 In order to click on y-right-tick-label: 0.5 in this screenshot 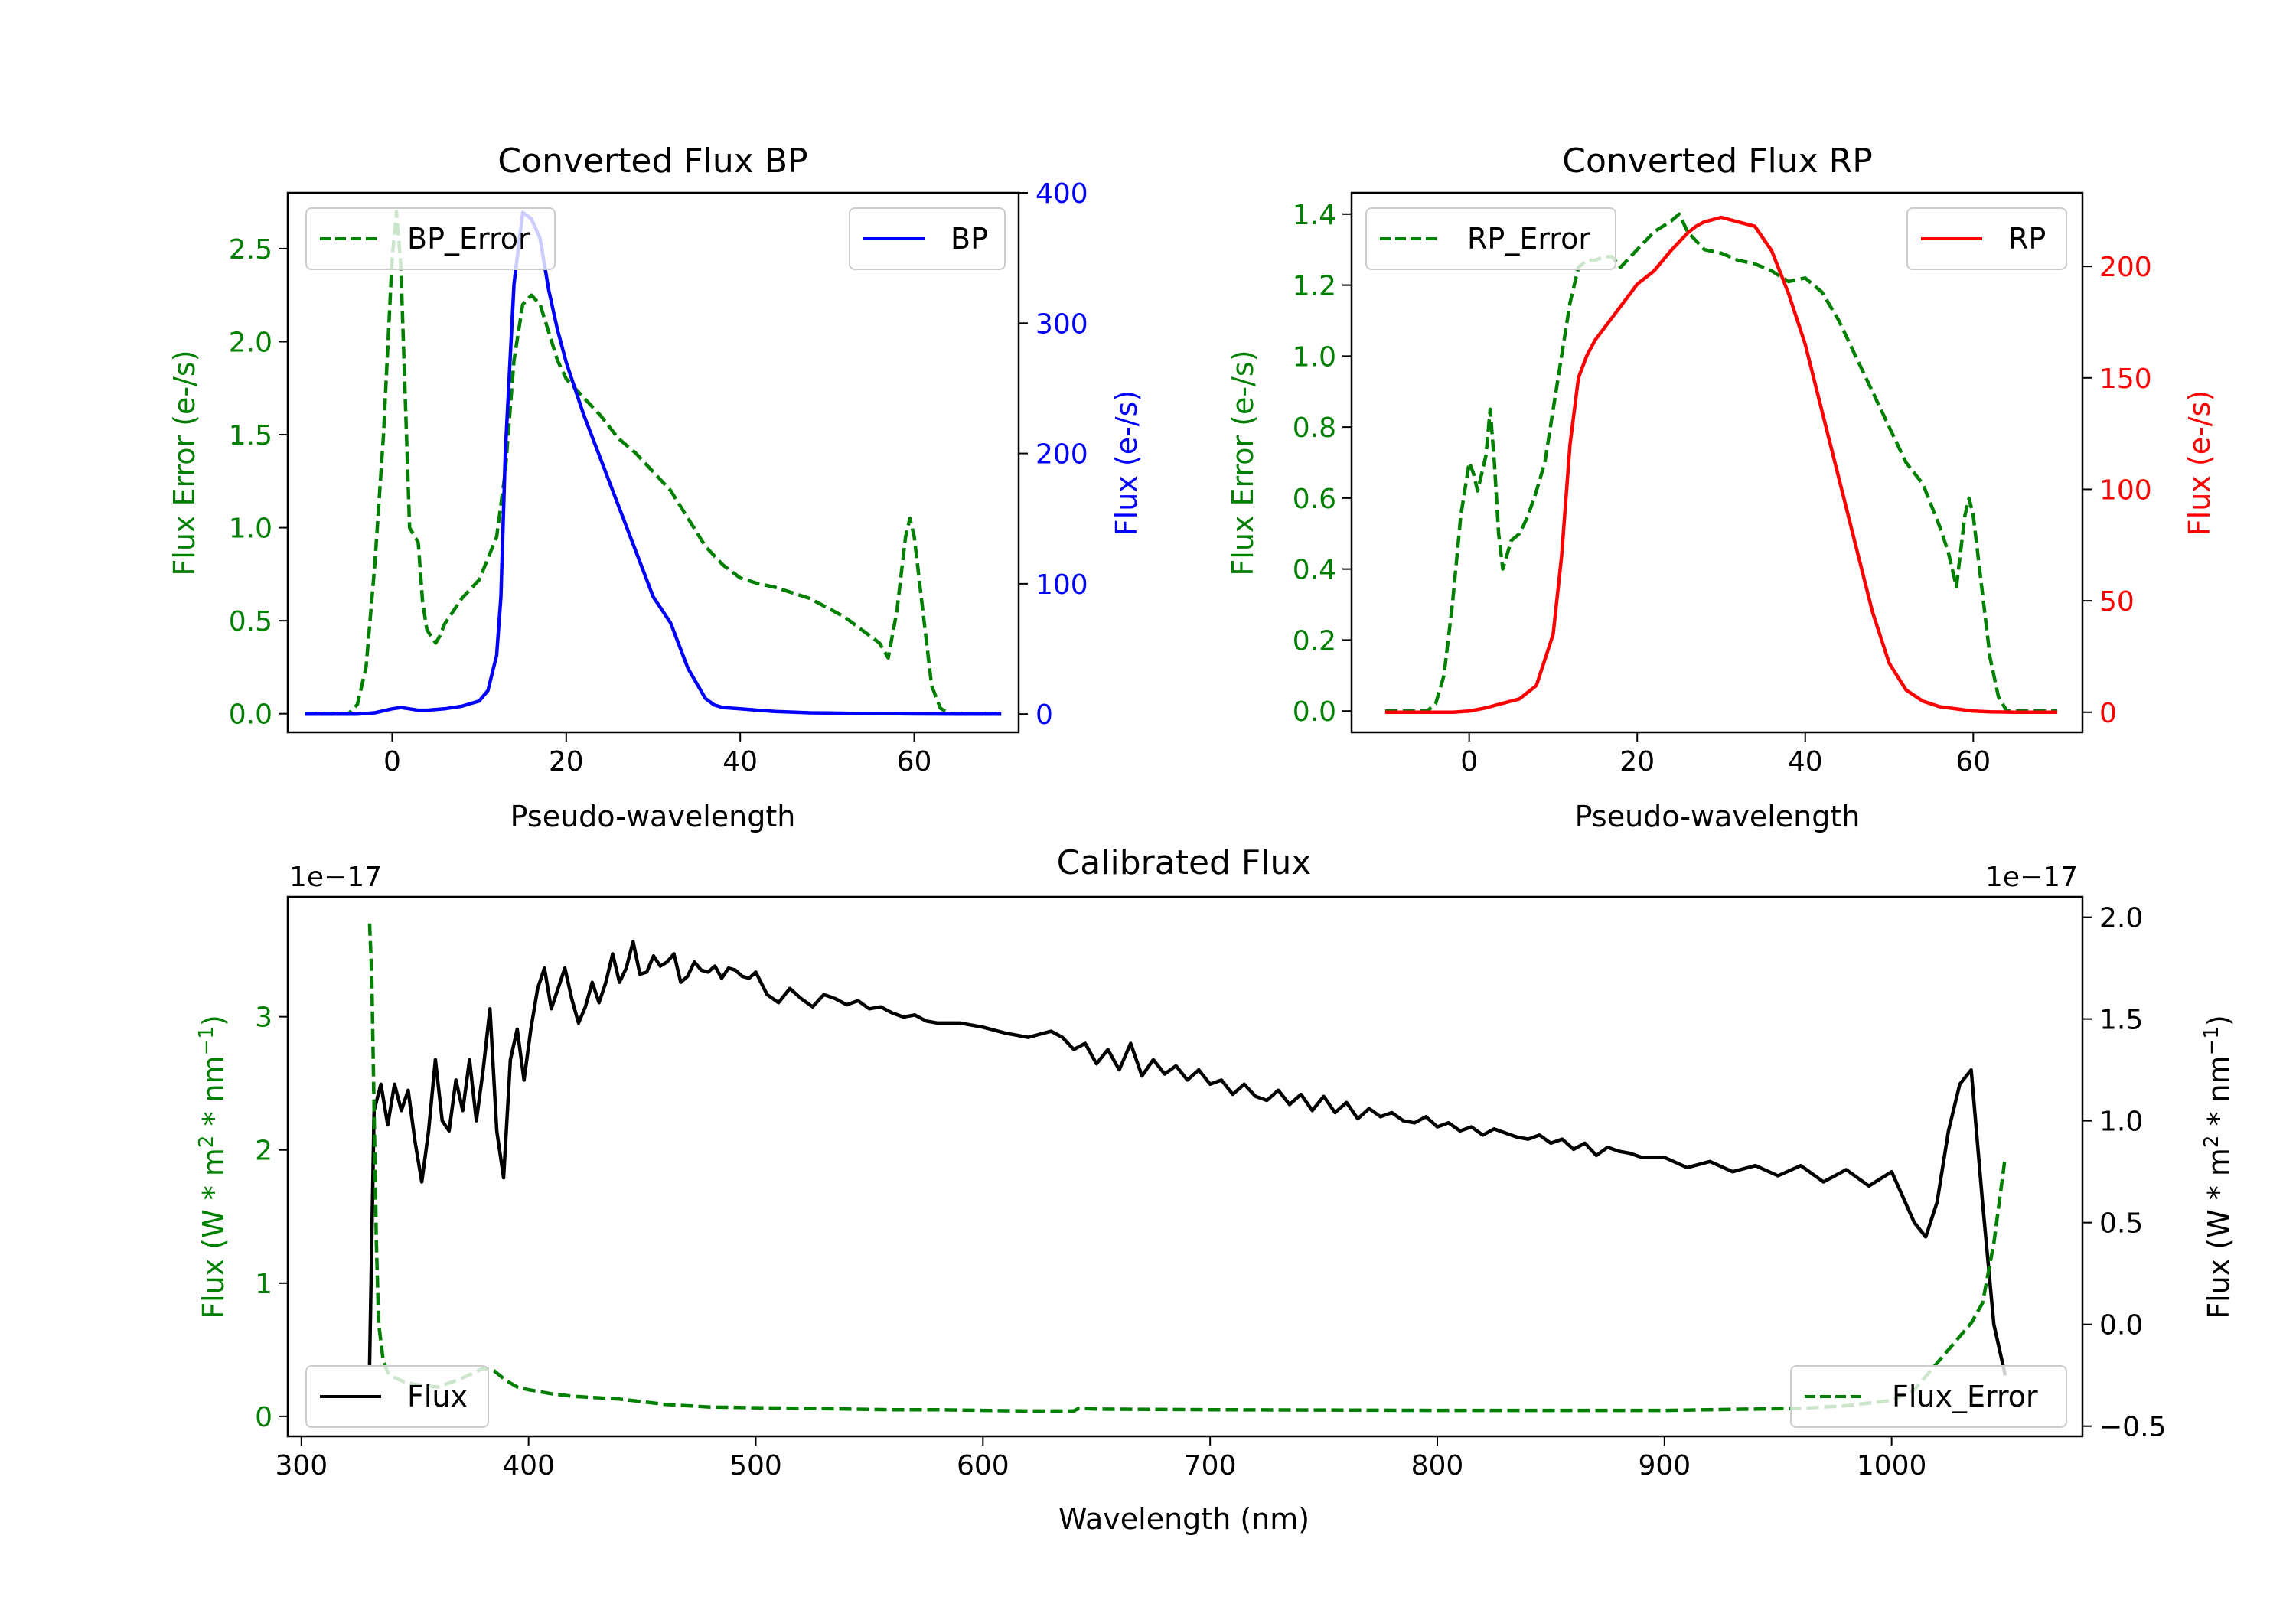, I will do `click(2121, 1224)`.